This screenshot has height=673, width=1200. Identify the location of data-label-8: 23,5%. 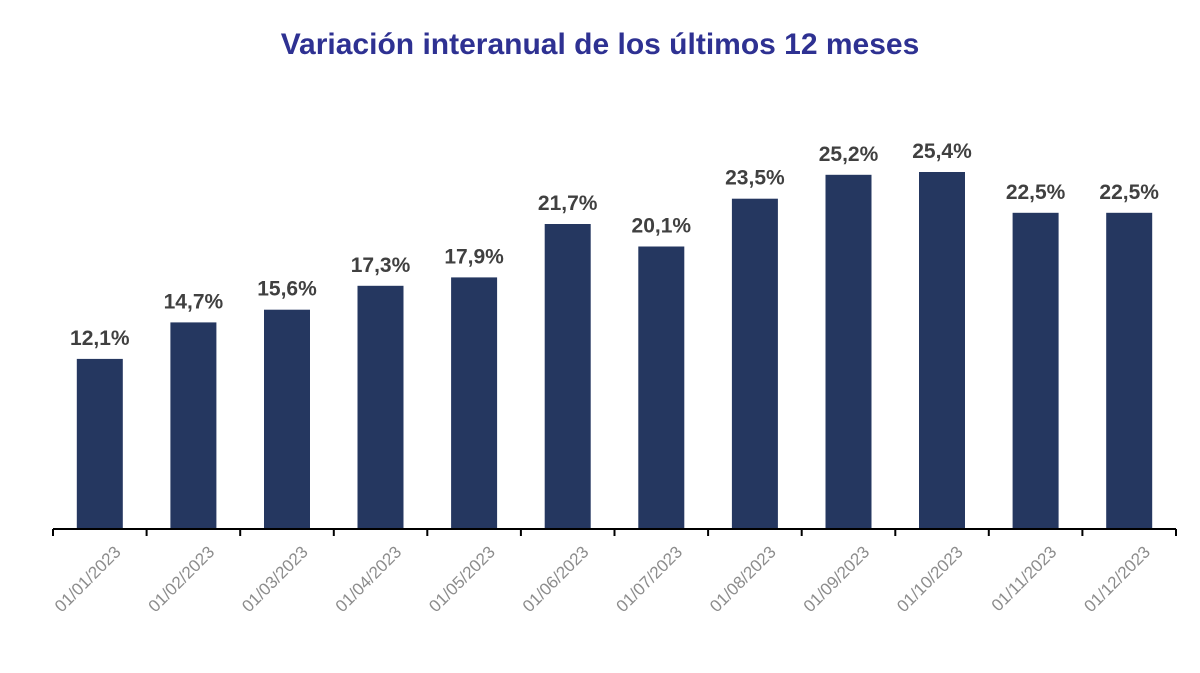
(755, 178).